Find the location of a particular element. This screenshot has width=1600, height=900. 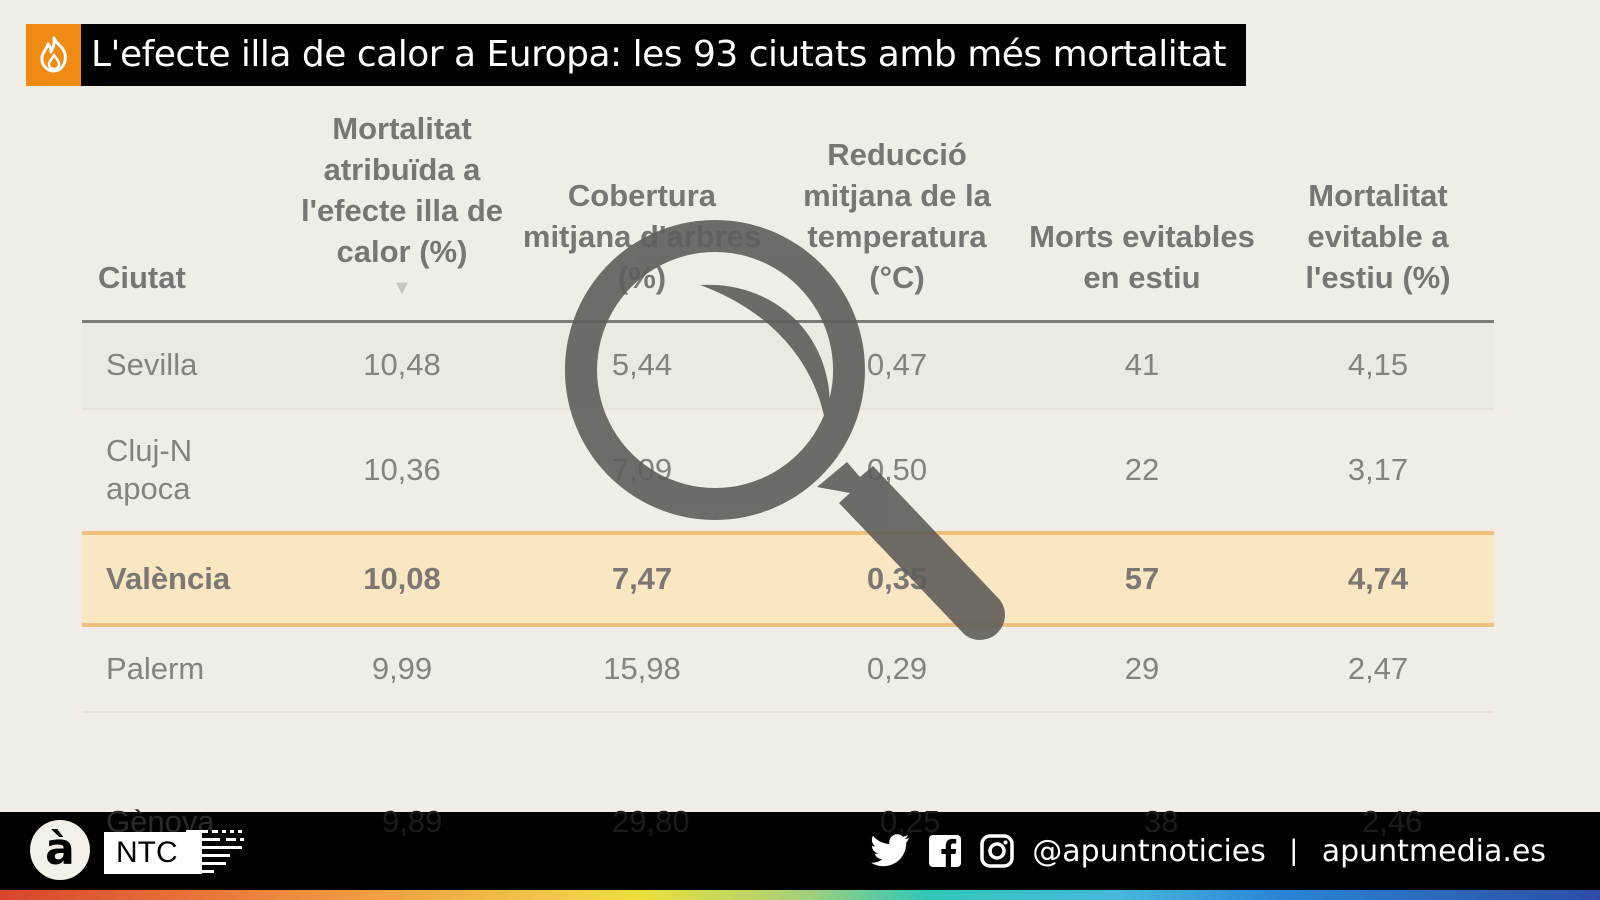

table-row-highlighted: València 10,08 7,47 0,35 57 4,74 is located at coordinates (788, 578).